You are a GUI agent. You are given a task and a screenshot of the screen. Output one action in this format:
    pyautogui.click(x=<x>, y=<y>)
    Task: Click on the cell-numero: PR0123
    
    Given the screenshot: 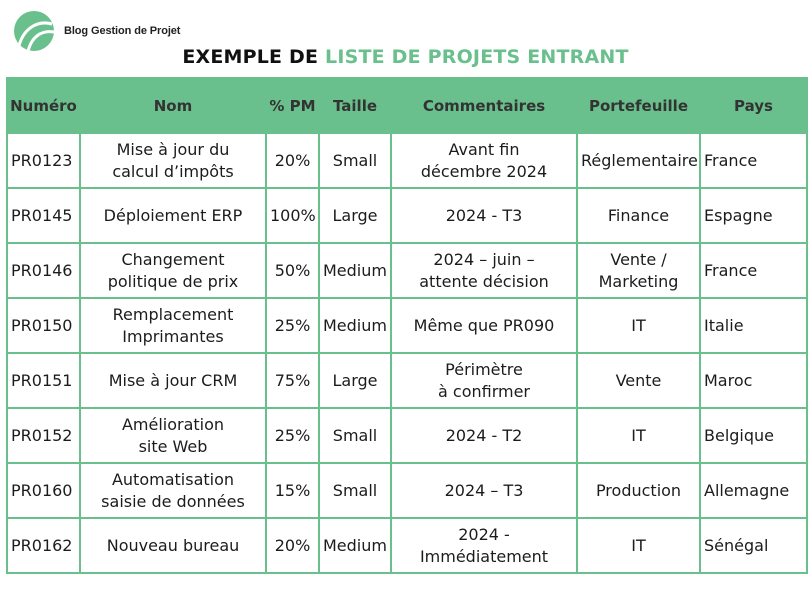 What is the action you would take?
    pyautogui.click(x=43, y=160)
    